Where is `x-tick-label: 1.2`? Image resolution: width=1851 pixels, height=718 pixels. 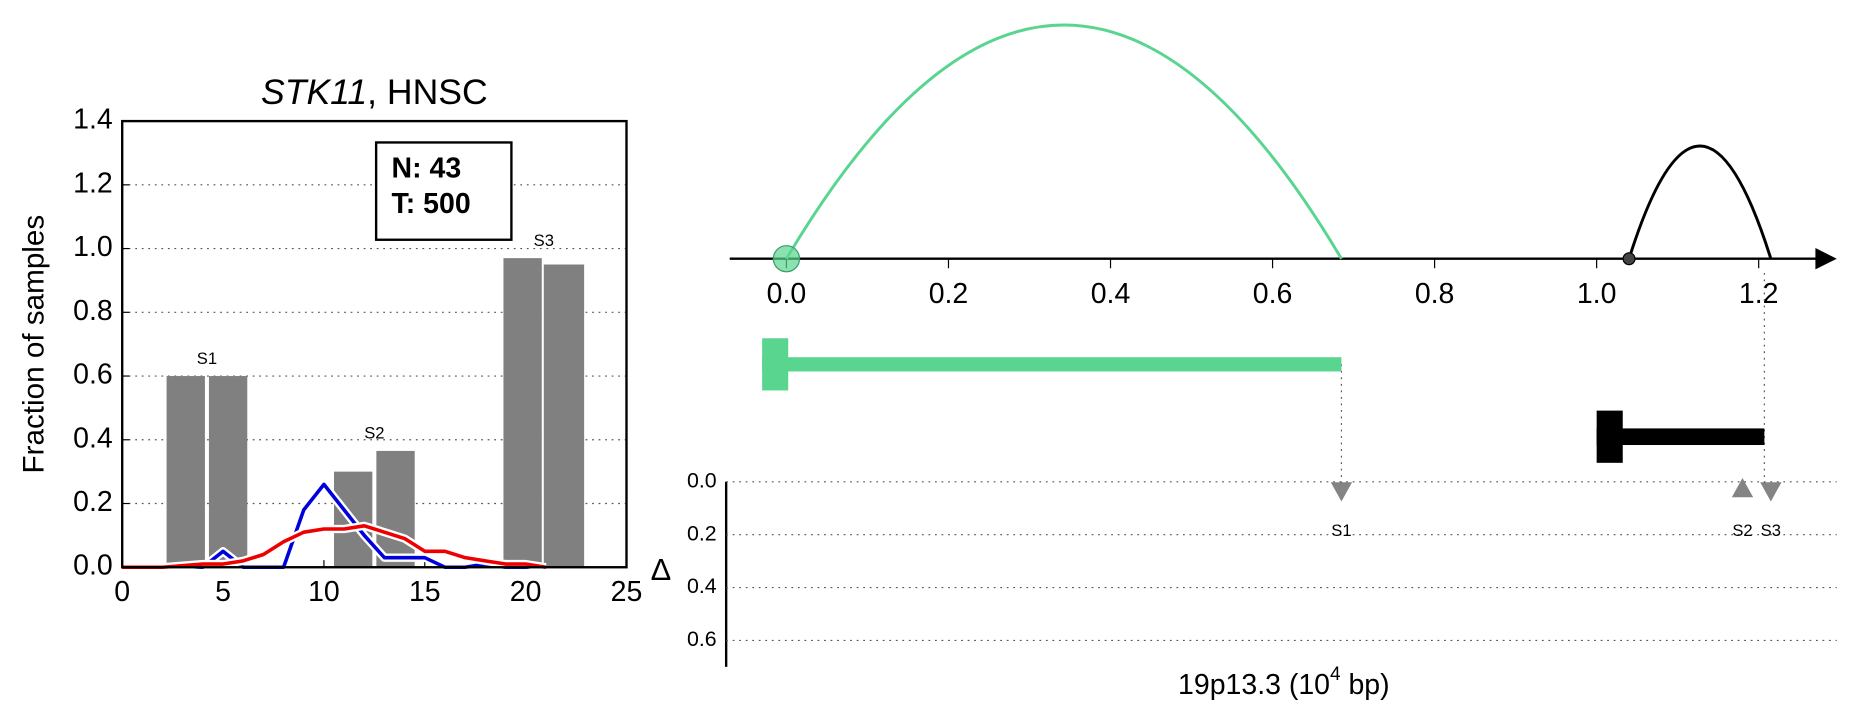
x-tick-label: 1.2 is located at coordinates (1759, 294).